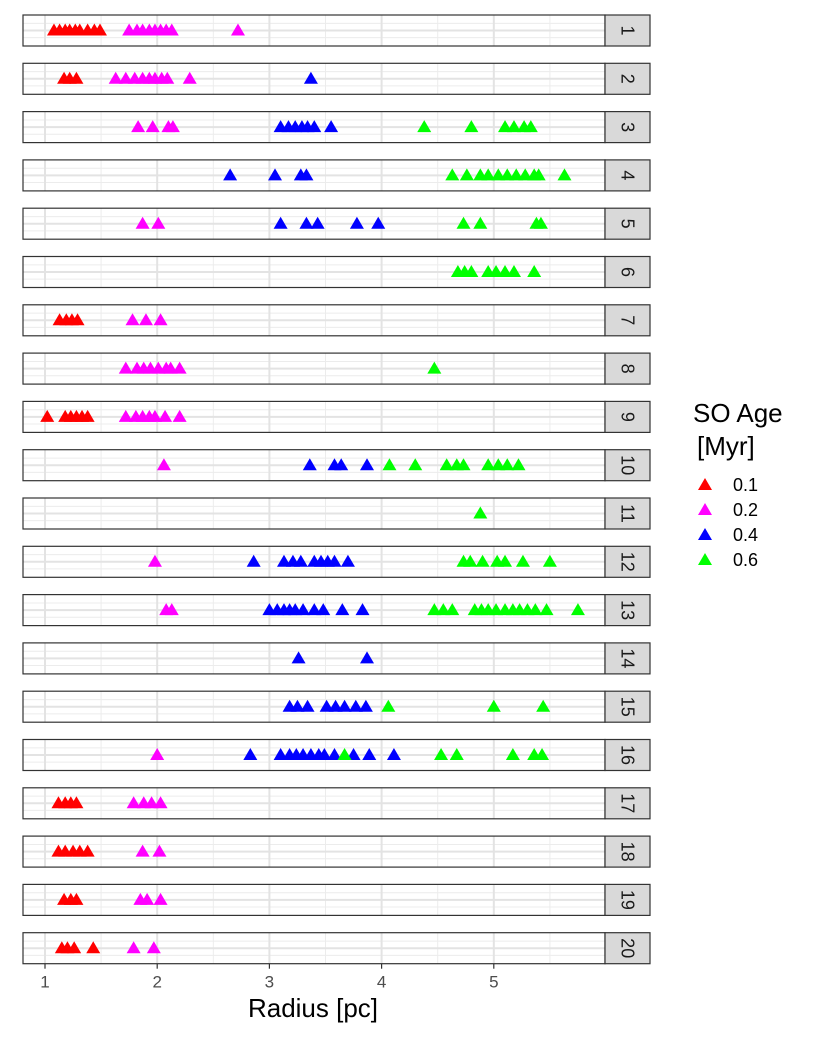  What do you see at coordinates (336, 127) in the screenshot?
I see `facet-panel: 3` at bounding box center [336, 127].